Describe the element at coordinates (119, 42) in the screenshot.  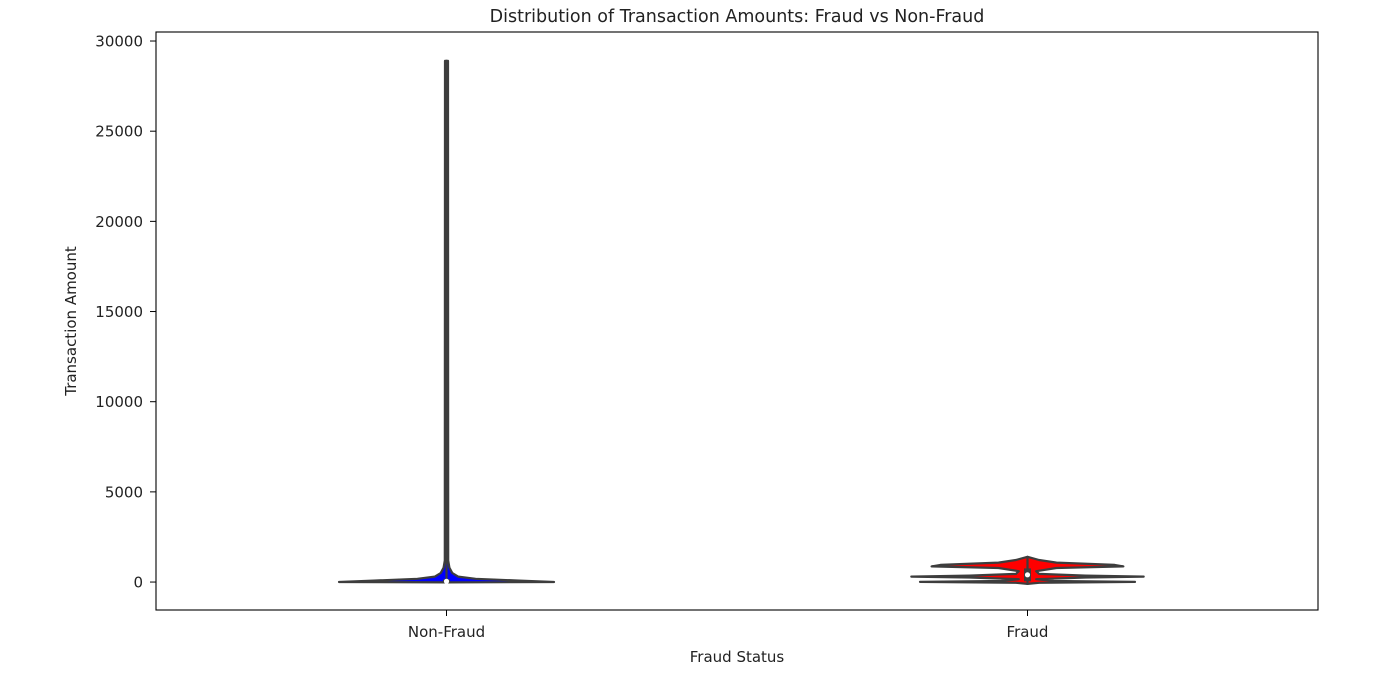
I see `y-tick-label: 30000` at that location.